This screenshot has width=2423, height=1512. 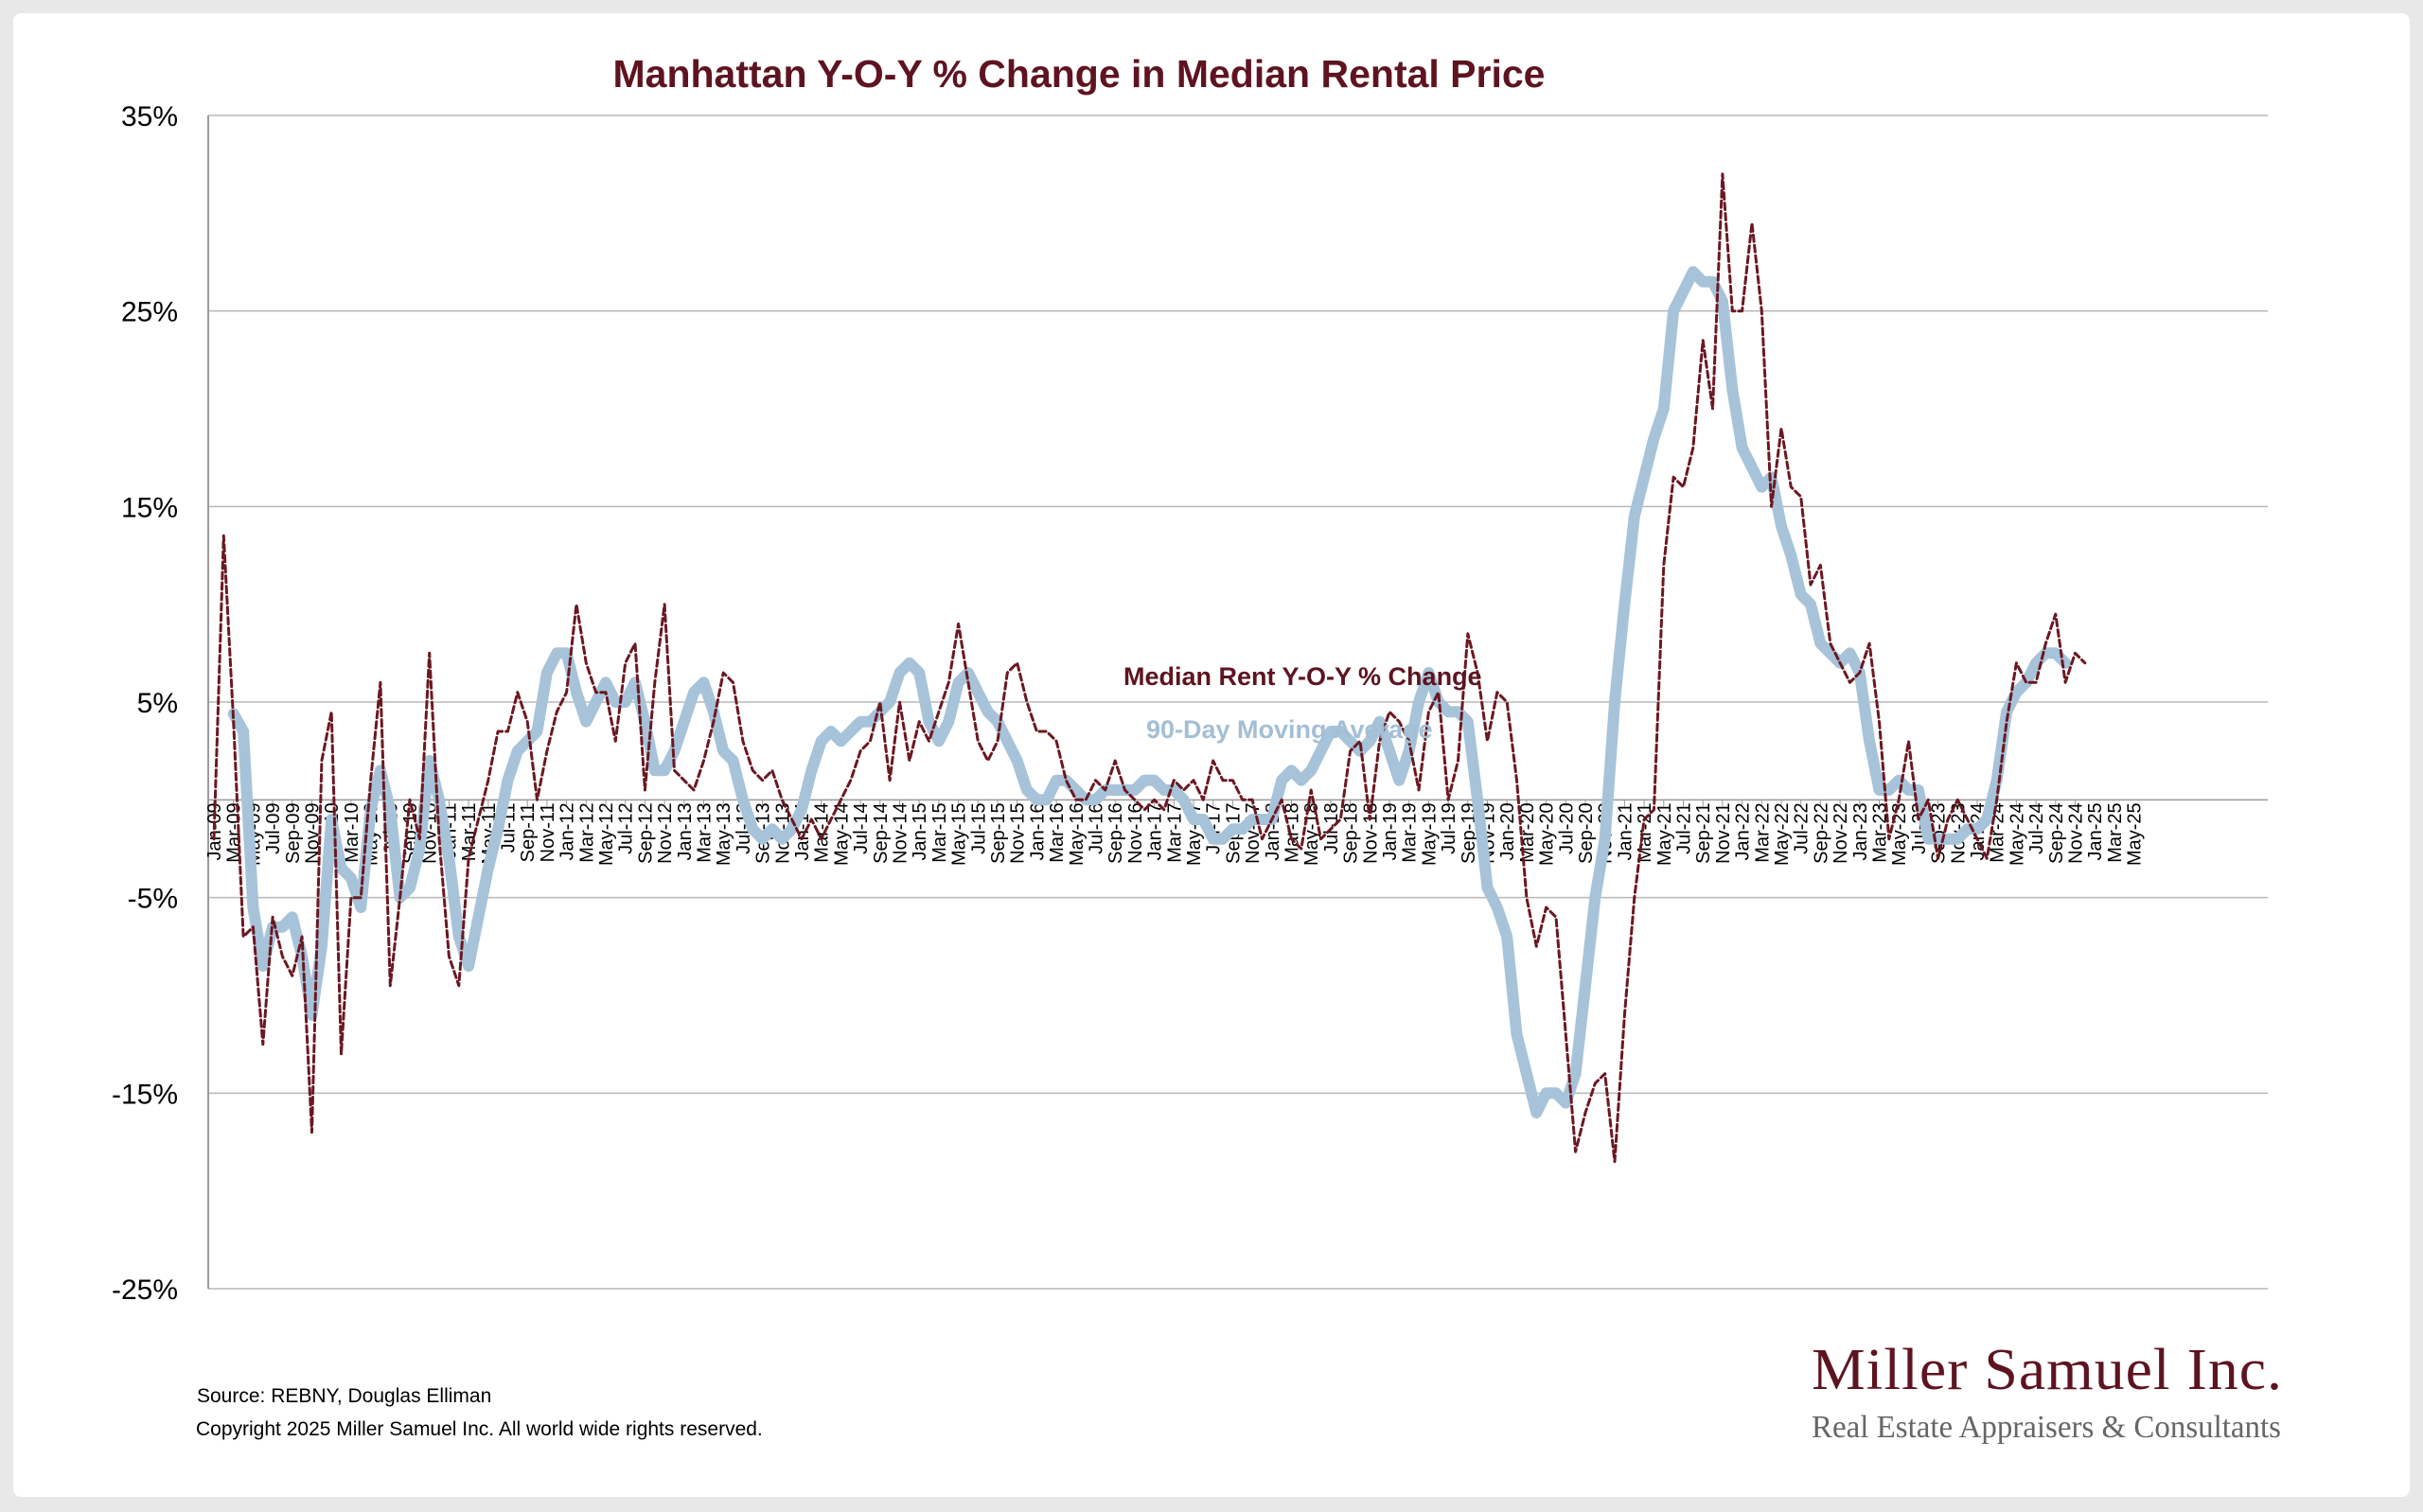 What do you see at coordinates (1625, 831) in the screenshot?
I see `x-tick-label: Jan-21` at bounding box center [1625, 831].